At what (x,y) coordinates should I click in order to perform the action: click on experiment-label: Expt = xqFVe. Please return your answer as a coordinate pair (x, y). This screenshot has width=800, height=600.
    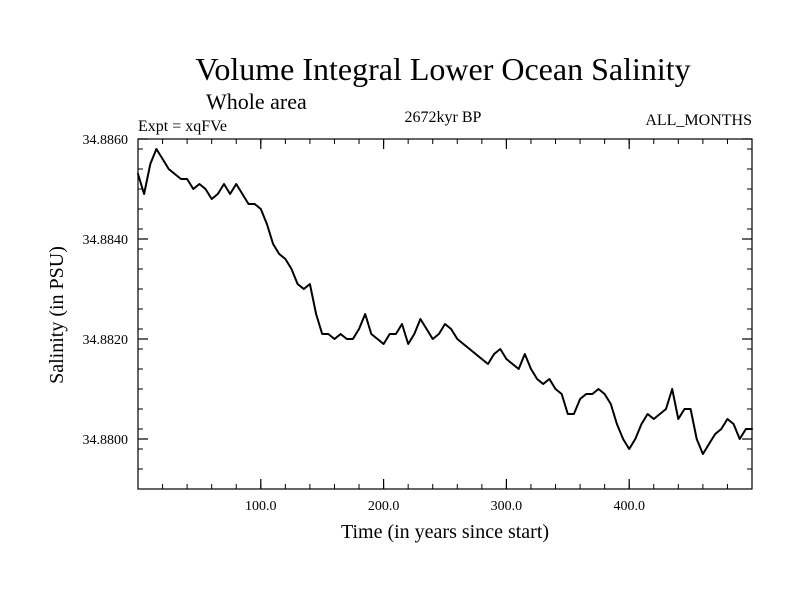
    Looking at the image, I should click on (182, 126).